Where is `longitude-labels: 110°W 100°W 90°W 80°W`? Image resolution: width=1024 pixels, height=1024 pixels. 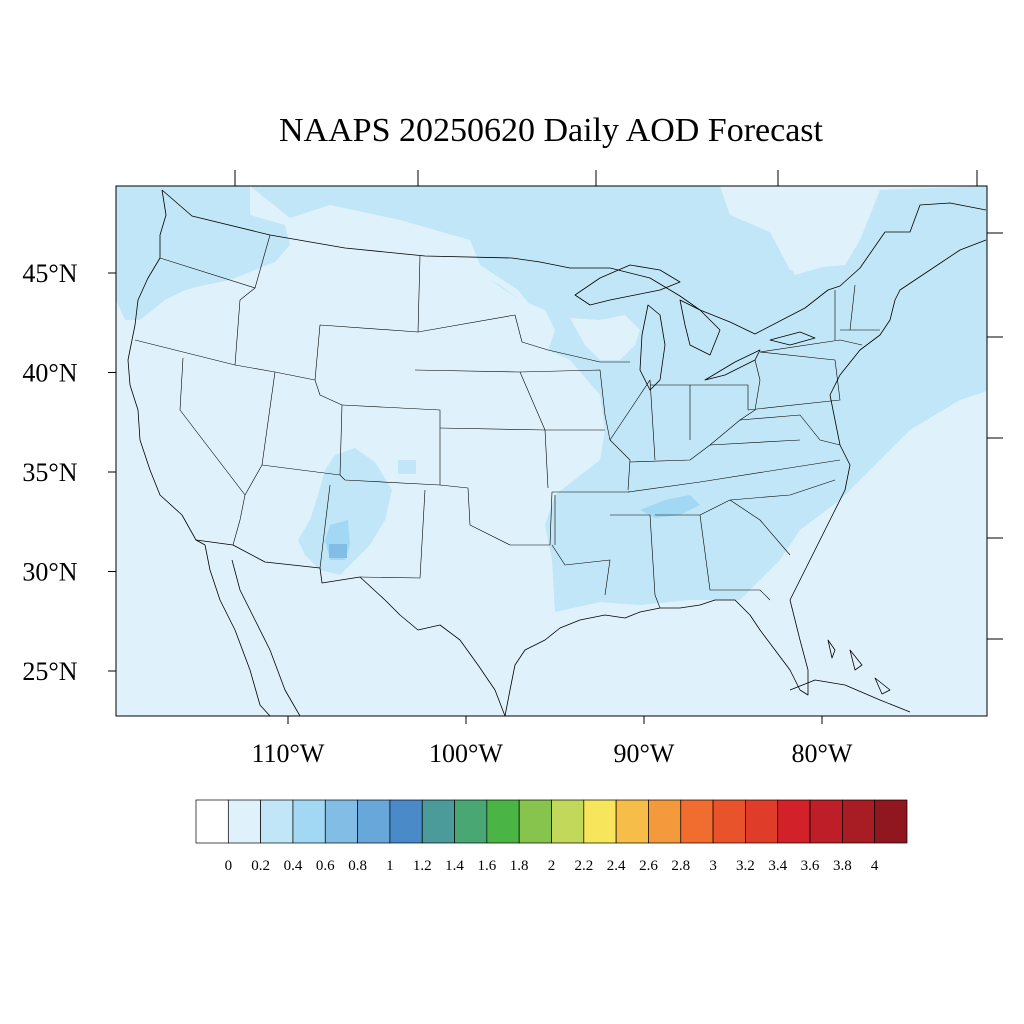 longitude-labels: 110°W 100°W 90°W 80°W is located at coordinates (552, 753).